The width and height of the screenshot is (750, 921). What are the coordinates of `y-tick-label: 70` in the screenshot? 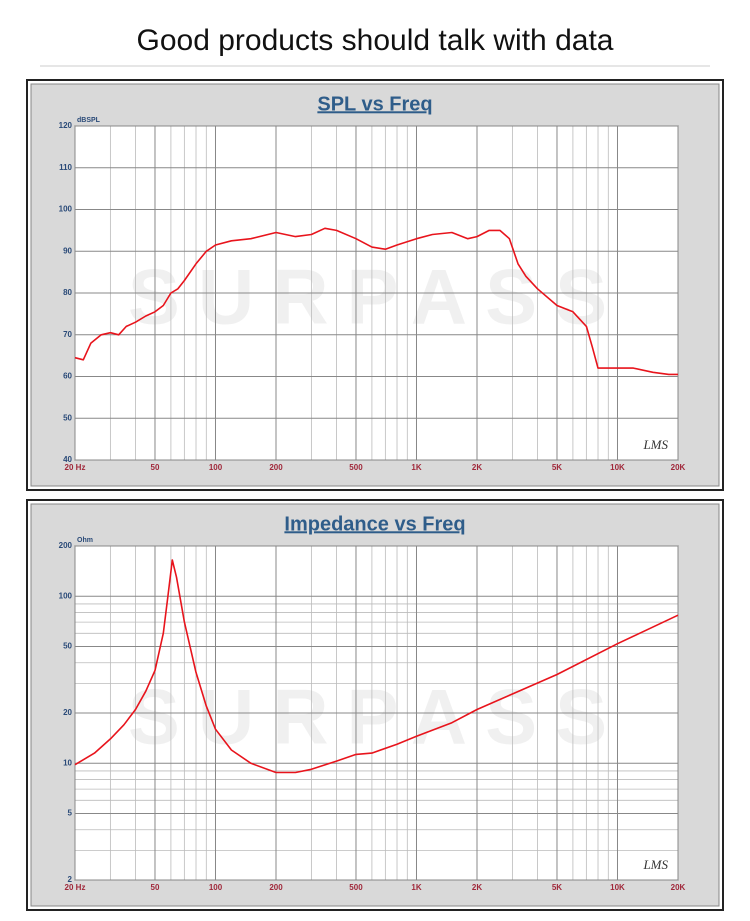 It's located at (67, 334).